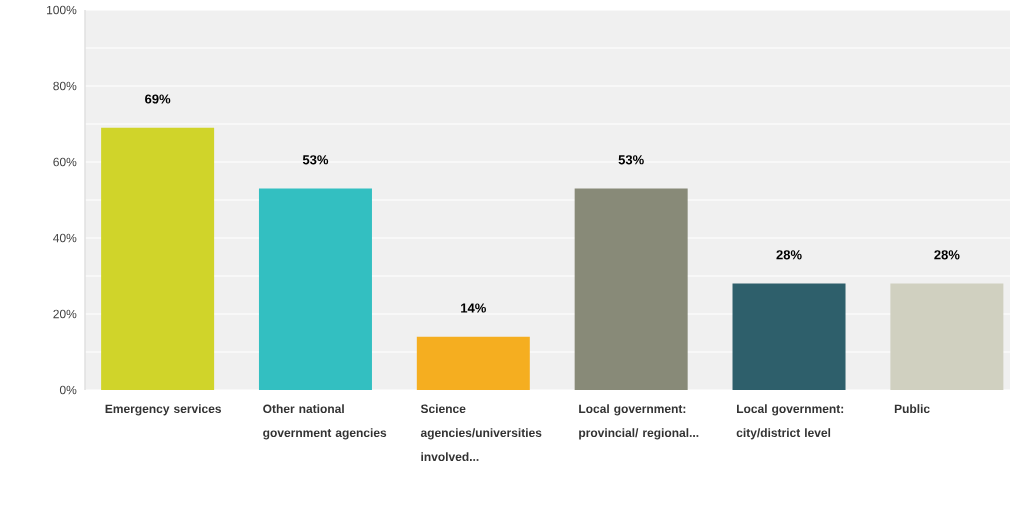  I want to click on data-label: 14%, so click(473, 308).